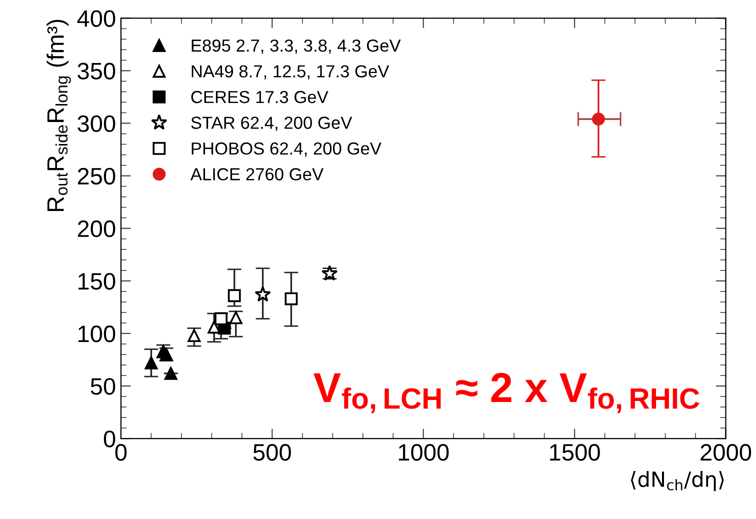 Image resolution: width=756 pixels, height=519 pixels. I want to click on x-axis-title: ⟨dN$_{ch}$/dη⟩, so click(677, 481).